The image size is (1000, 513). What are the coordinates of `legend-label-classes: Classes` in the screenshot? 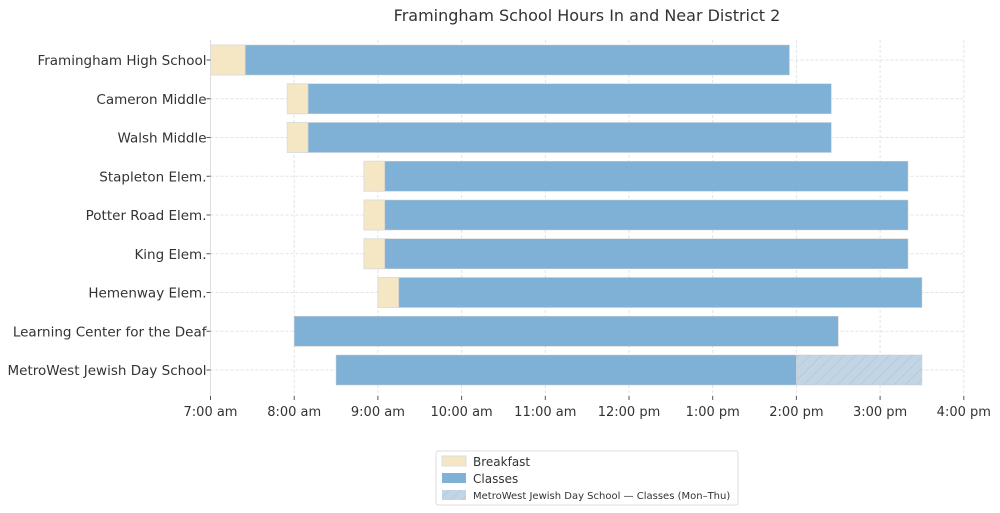 It's located at (495, 479).